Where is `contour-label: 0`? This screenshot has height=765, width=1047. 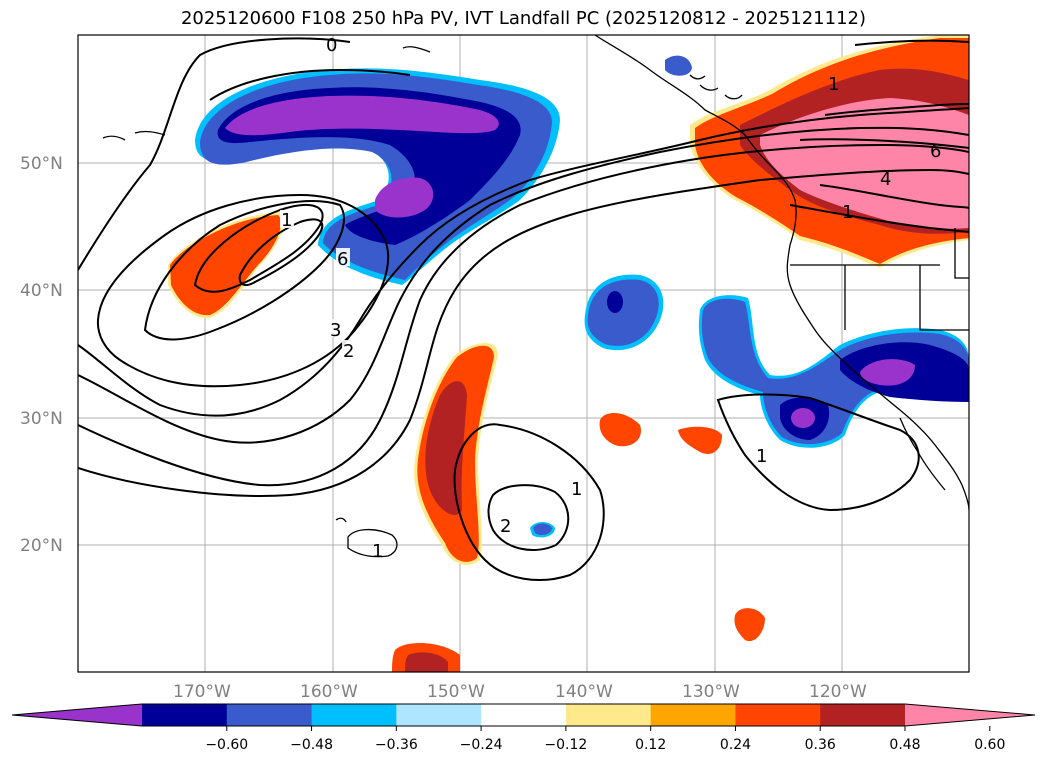 contour-label: 0 is located at coordinates (331, 45).